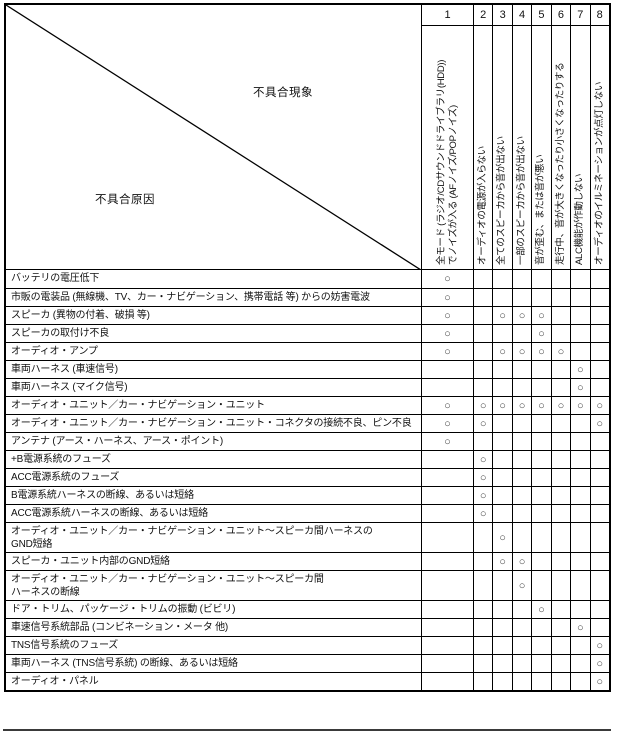  What do you see at coordinates (213, 315) in the screenshot?
I see `cause-label: スピーカ (異物の付着、破損 等)` at bounding box center [213, 315].